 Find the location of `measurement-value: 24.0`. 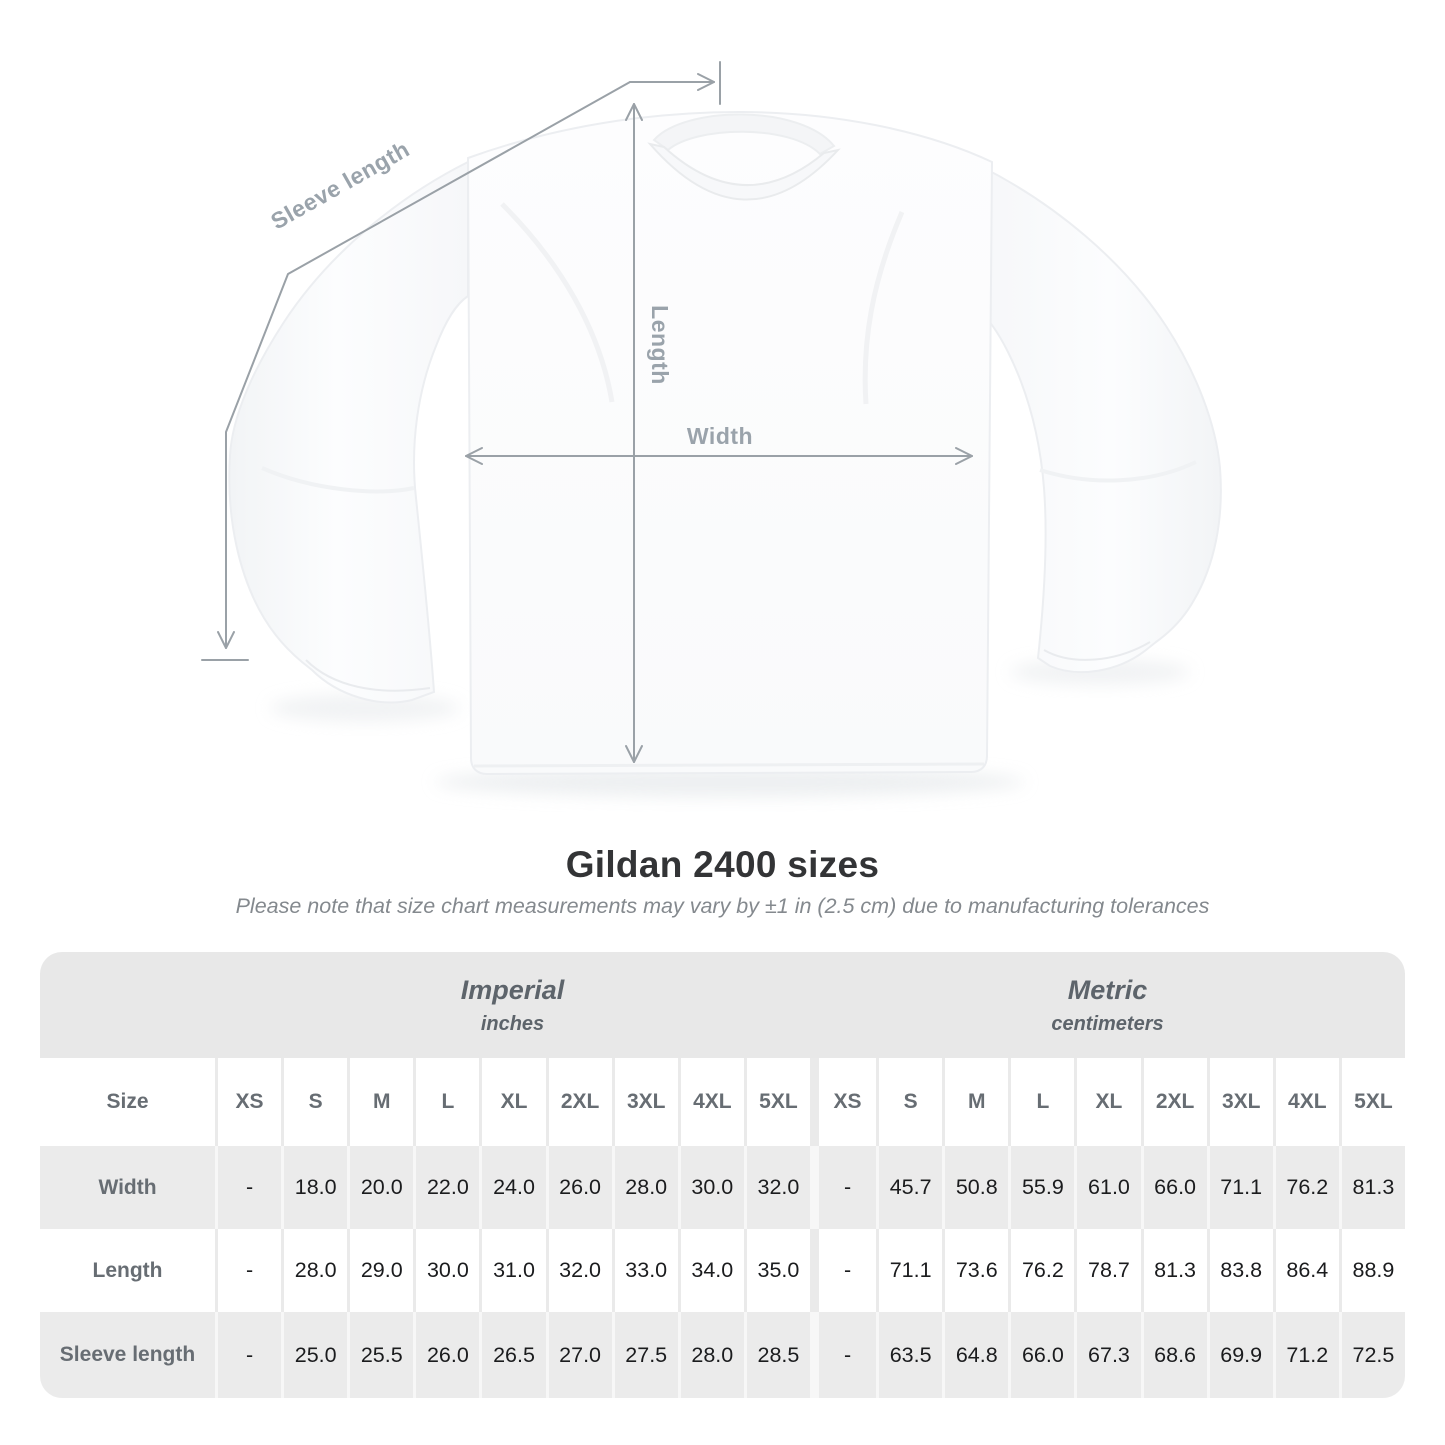

measurement-value: 24.0 is located at coordinates (512, 1187).